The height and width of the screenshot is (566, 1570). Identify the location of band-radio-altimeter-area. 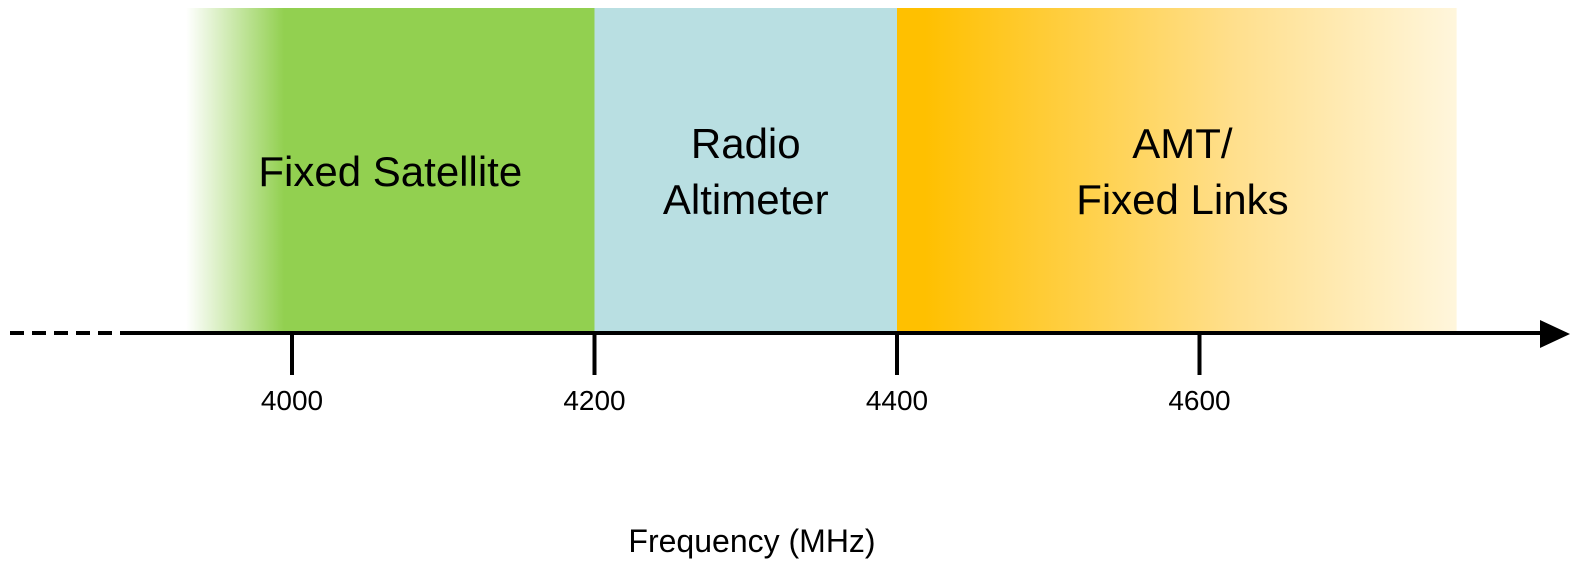
(745, 170).